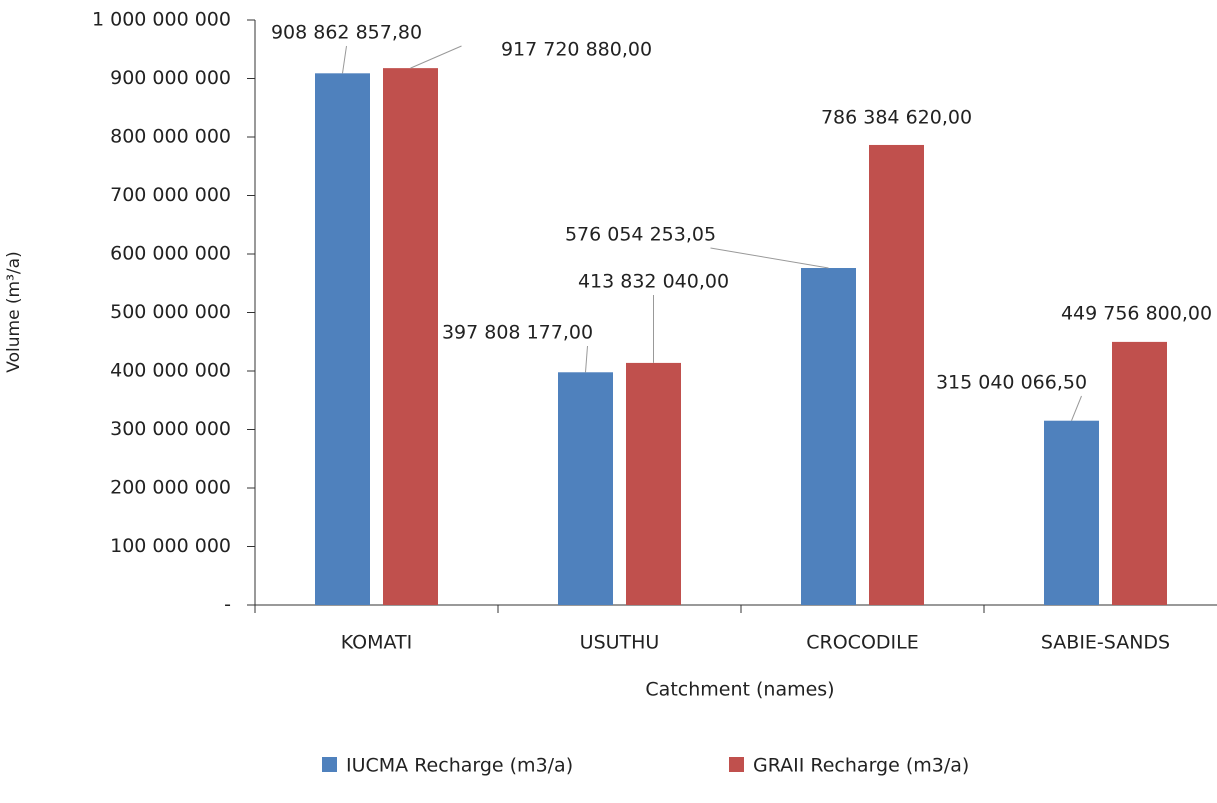 Image resolution: width=1217 pixels, height=803 pixels. What do you see at coordinates (377, 643) in the screenshot?
I see `x-tick-label: KOMATI` at bounding box center [377, 643].